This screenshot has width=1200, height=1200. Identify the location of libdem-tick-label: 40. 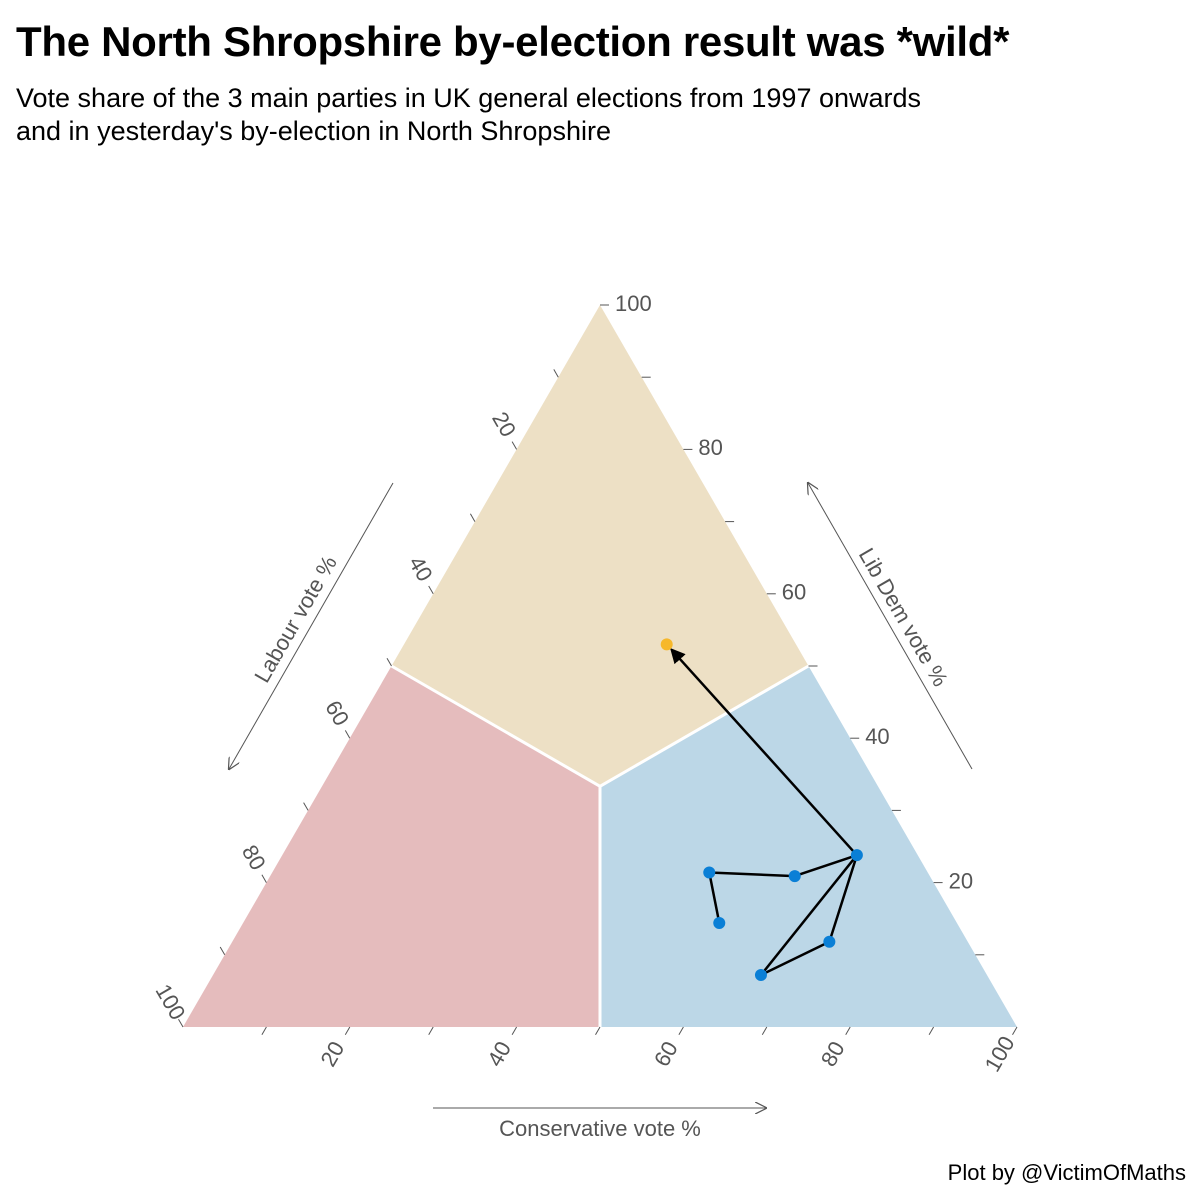
(877, 736).